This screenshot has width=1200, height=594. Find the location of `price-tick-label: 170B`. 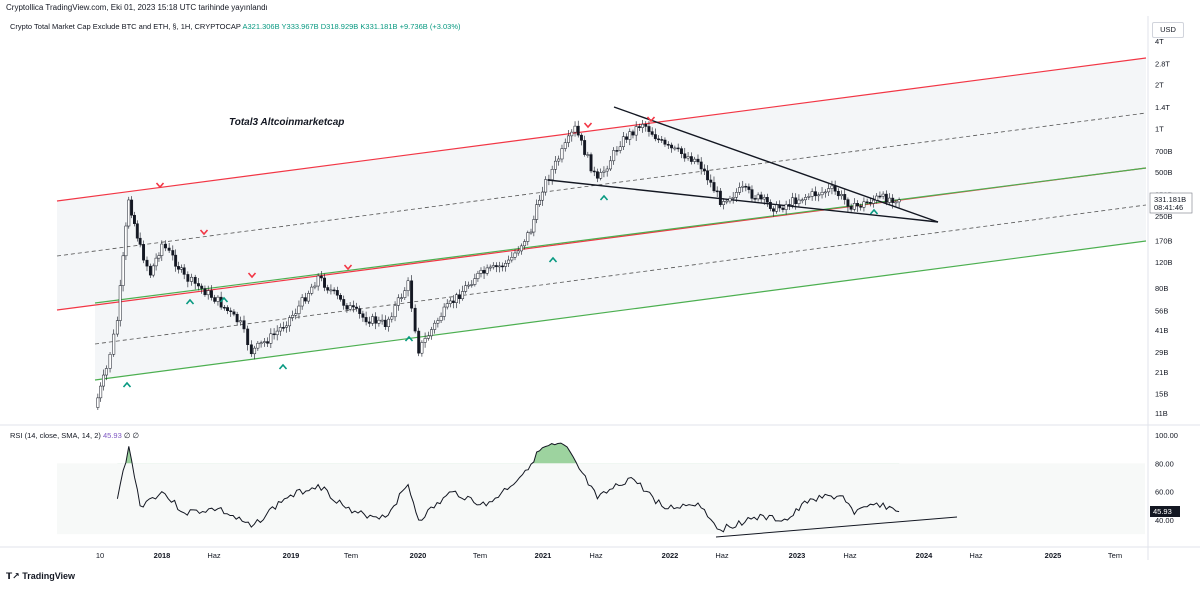

price-tick-label: 170B is located at coordinates (1164, 240).